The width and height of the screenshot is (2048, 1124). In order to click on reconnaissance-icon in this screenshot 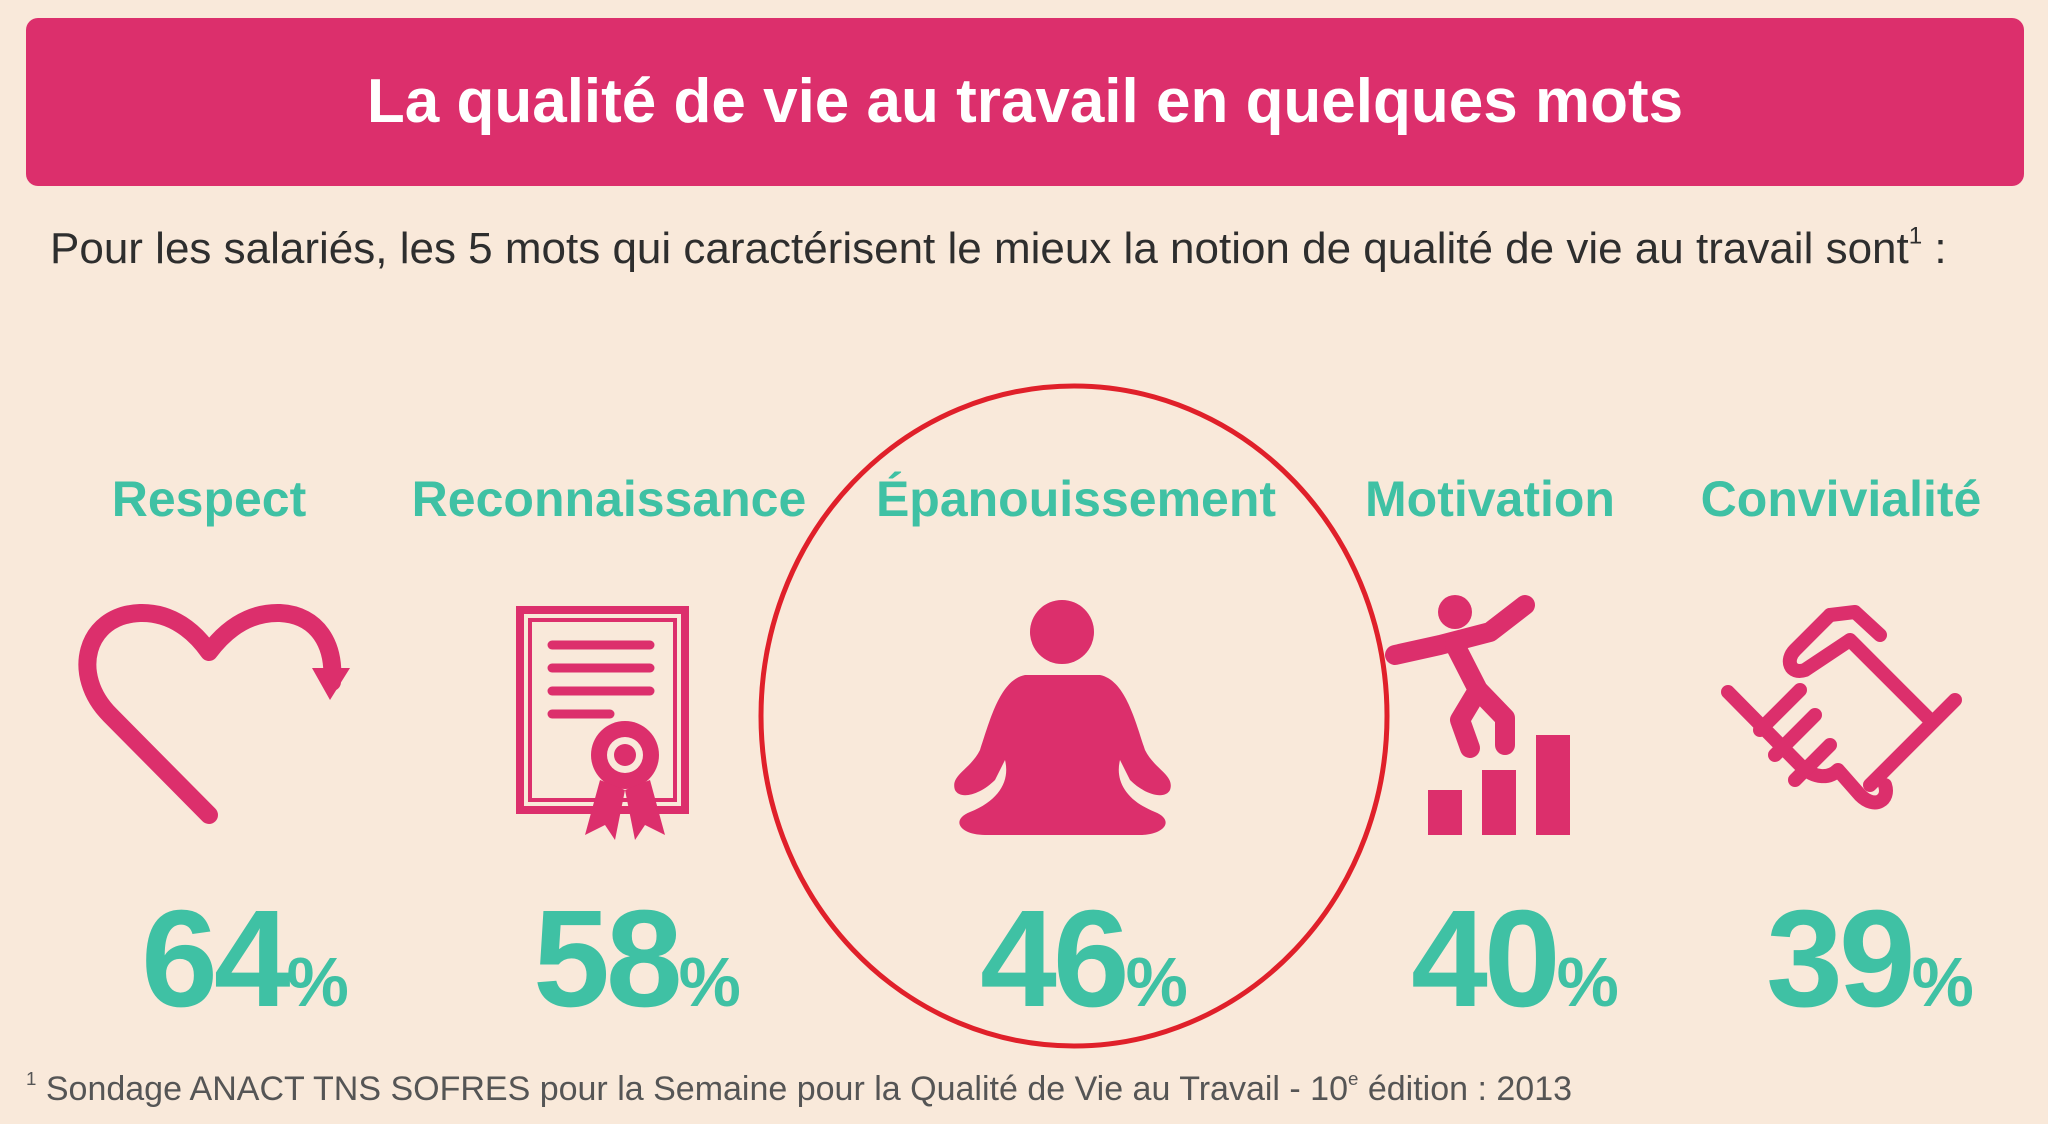, I will do `click(602, 723)`.